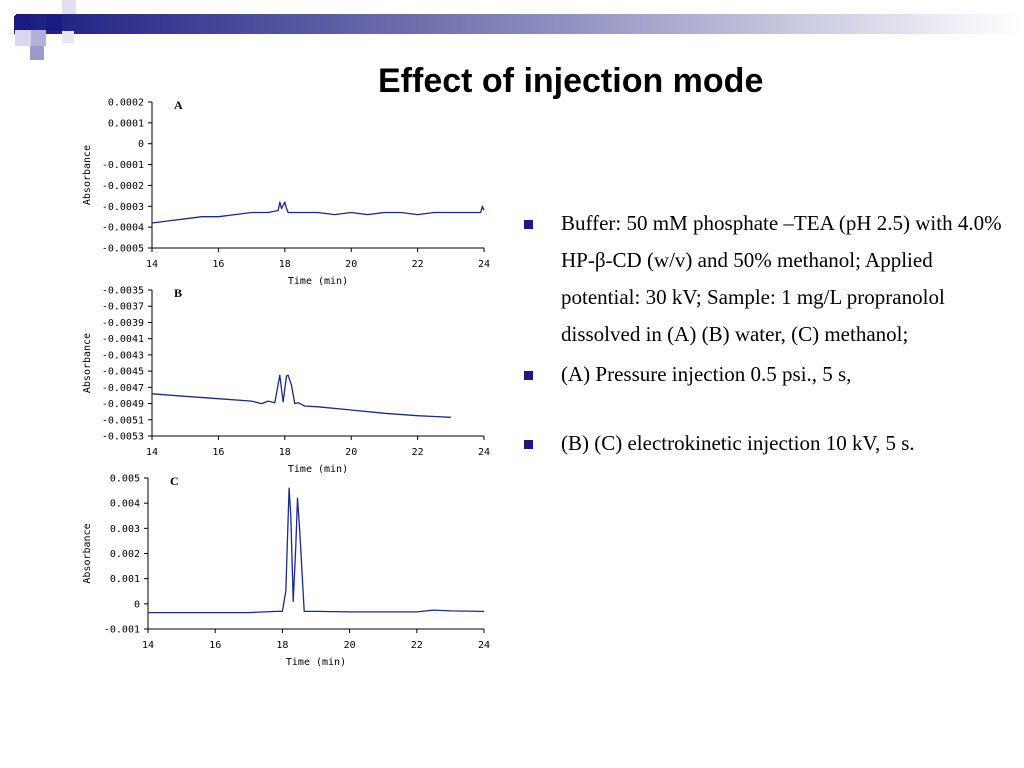 The width and height of the screenshot is (1024, 768). I want to click on bullet-text: (A) Pressure injection 0.5 psi., 5 s,, so click(706, 374).